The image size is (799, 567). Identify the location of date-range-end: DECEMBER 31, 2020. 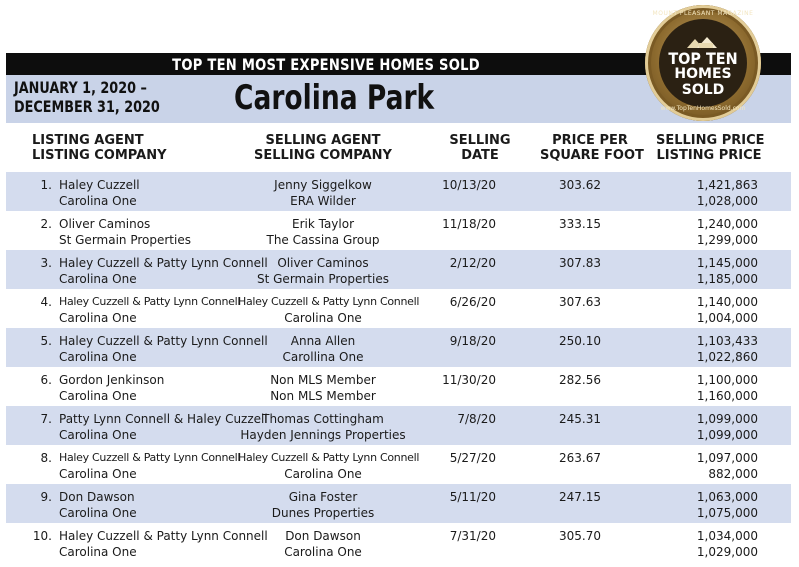
(87, 106).